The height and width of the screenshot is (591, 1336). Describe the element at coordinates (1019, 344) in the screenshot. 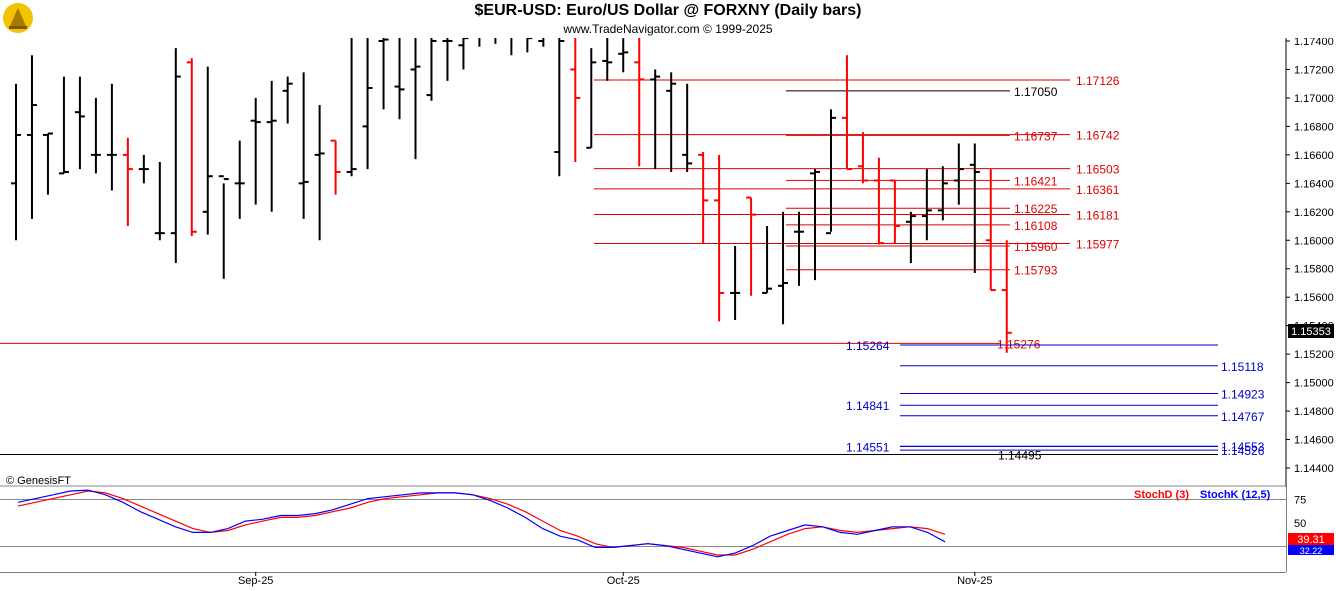

I see `level-label: 1.15276` at that location.